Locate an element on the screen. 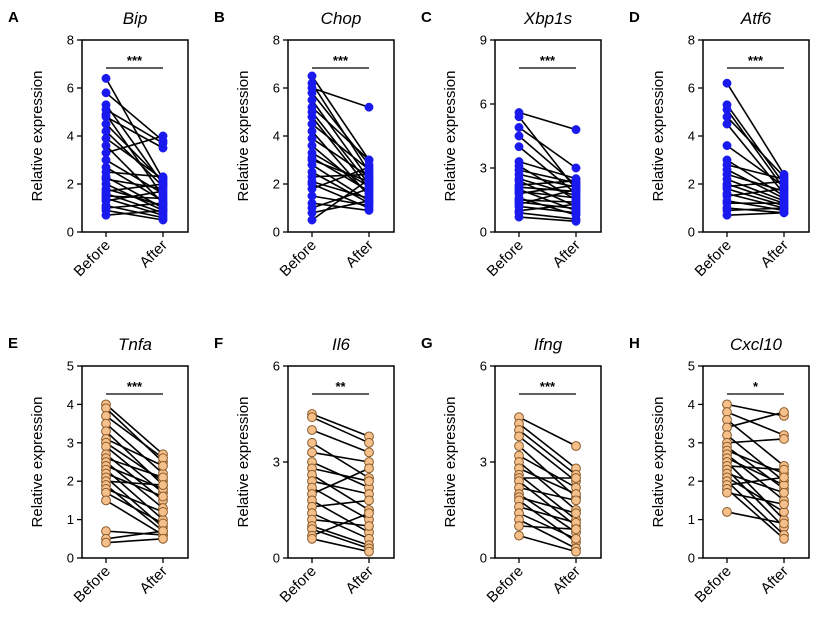  chart-a-ytick-label: 2 is located at coordinates (70, 184).